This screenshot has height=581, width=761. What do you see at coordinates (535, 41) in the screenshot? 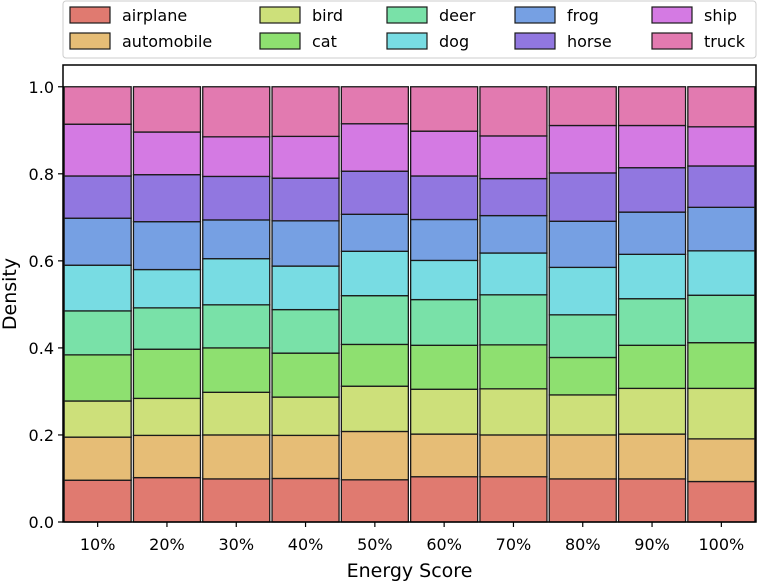
I see `legend-swatch-horse` at bounding box center [535, 41].